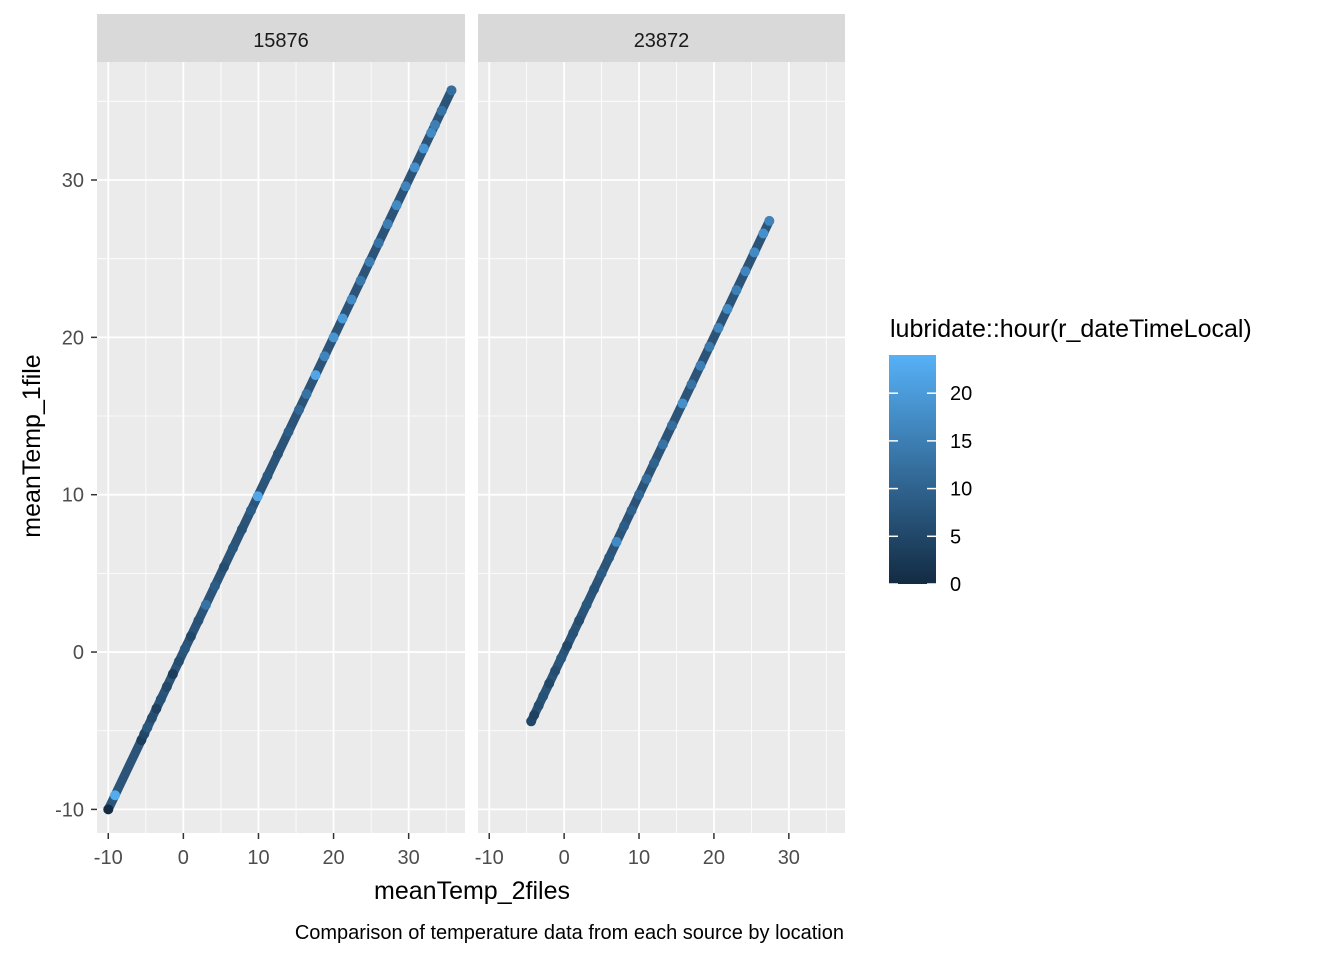  I want to click on legend-break-label: 5, so click(955, 537).